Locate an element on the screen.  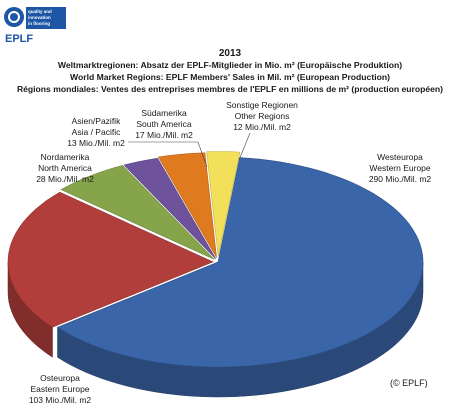
label-eastern-europe-1: Osteuropa is located at coordinates (60, 378).